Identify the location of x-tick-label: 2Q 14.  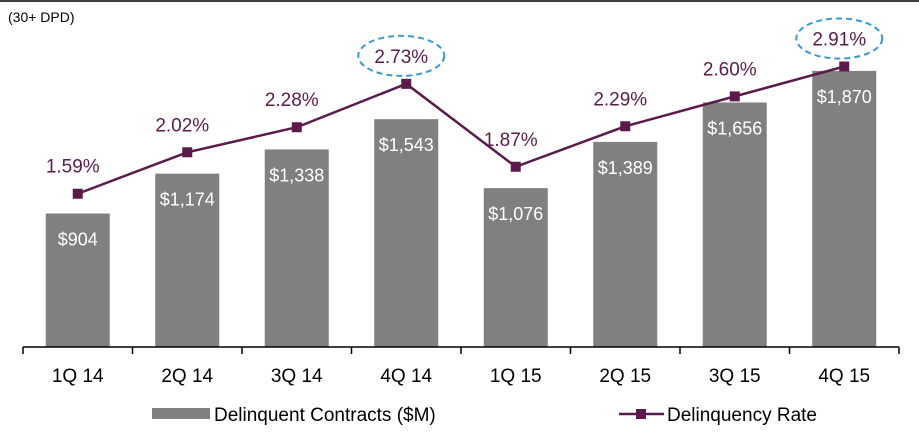
(187, 376).